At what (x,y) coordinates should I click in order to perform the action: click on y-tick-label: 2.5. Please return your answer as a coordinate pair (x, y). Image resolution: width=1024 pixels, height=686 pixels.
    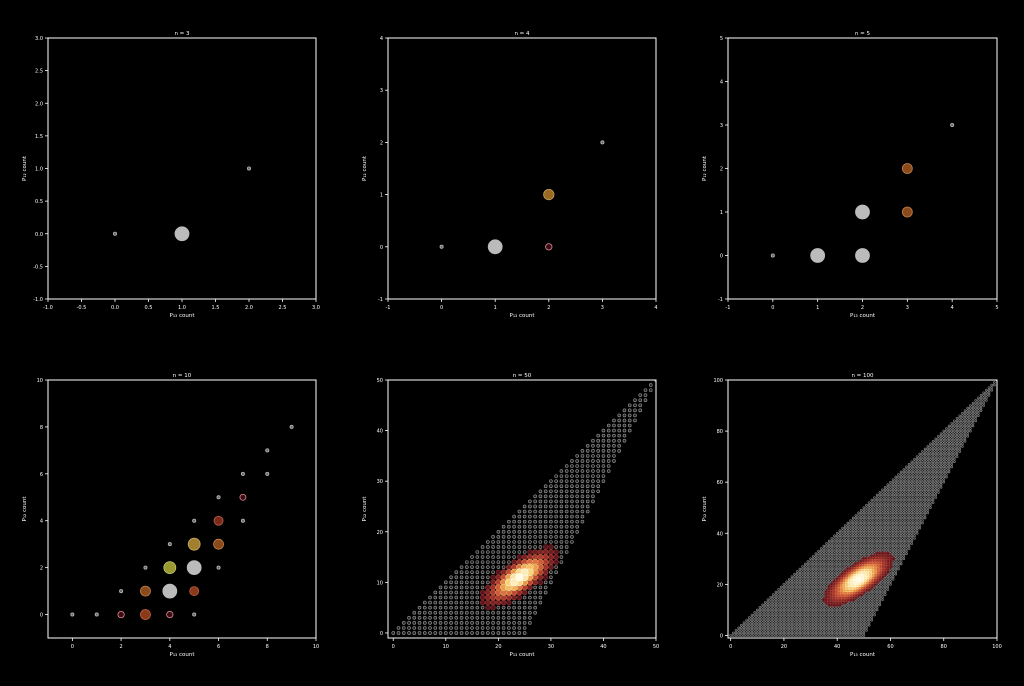
    Looking at the image, I should click on (39, 72).